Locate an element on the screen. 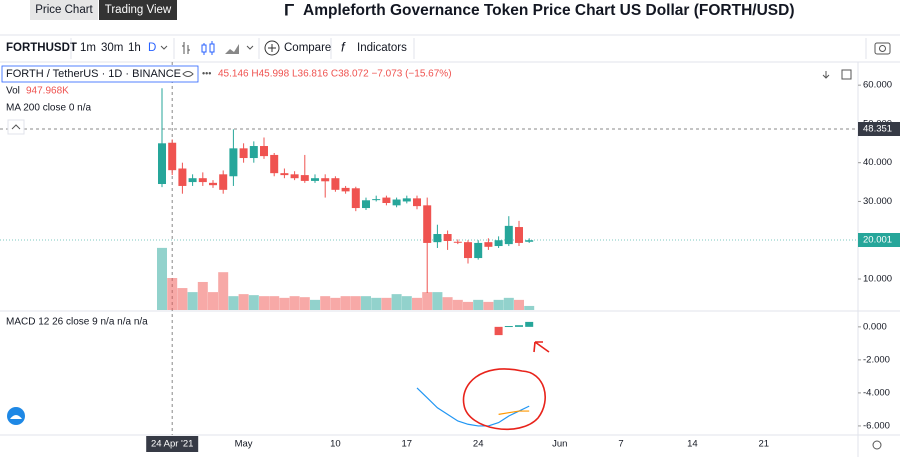 The height and width of the screenshot is (457, 900). more-icon: ••• is located at coordinates (206, 73).